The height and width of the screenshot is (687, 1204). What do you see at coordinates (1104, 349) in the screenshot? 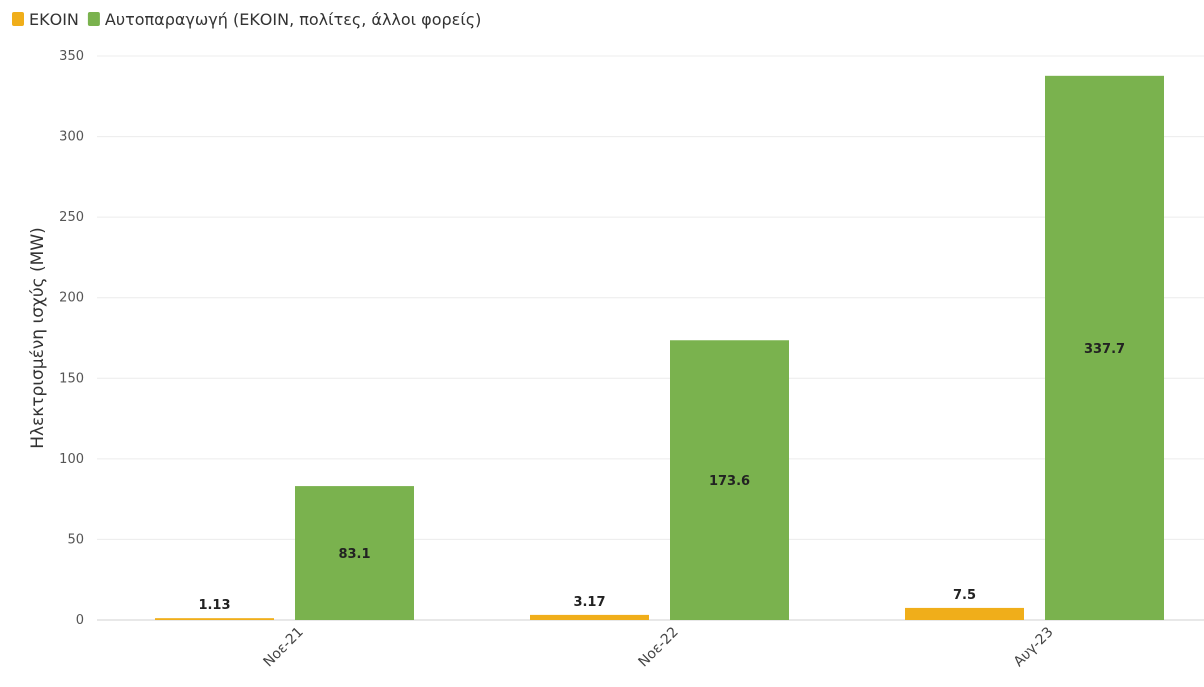
I see `data-label-1-2: 337.7` at bounding box center [1104, 349].